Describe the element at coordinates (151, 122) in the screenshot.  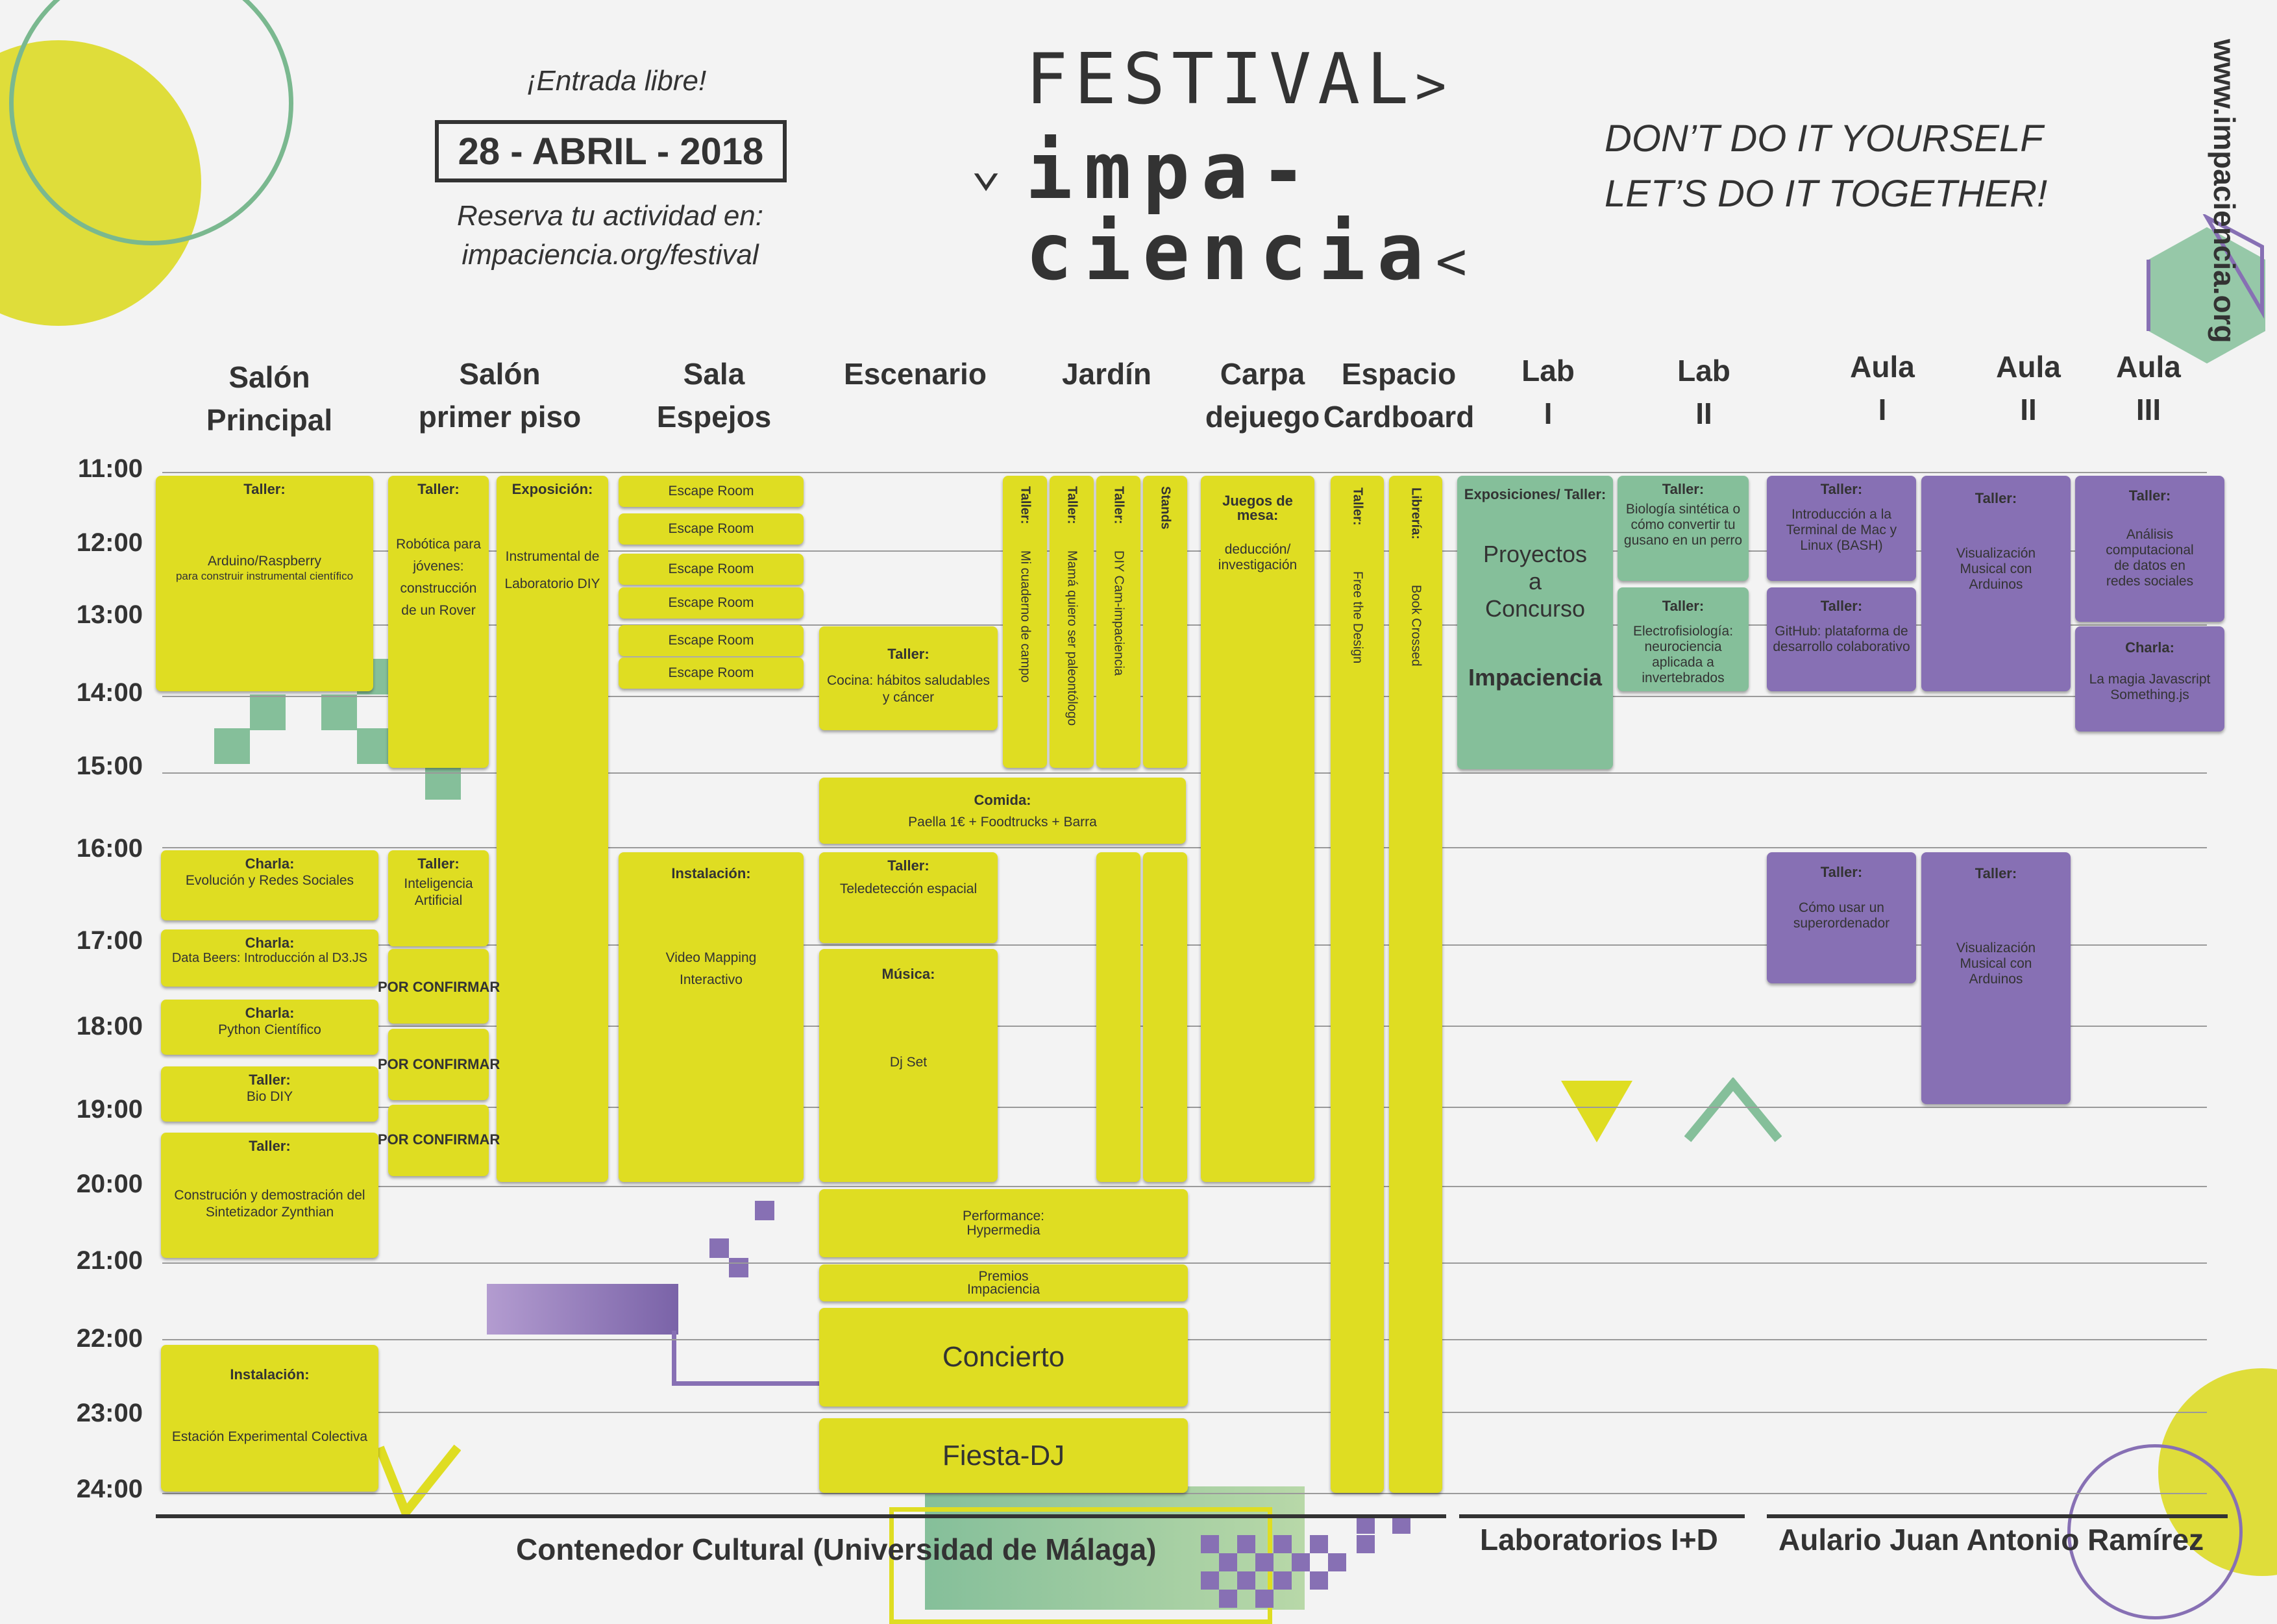
I see `green-ring-top-left` at that location.